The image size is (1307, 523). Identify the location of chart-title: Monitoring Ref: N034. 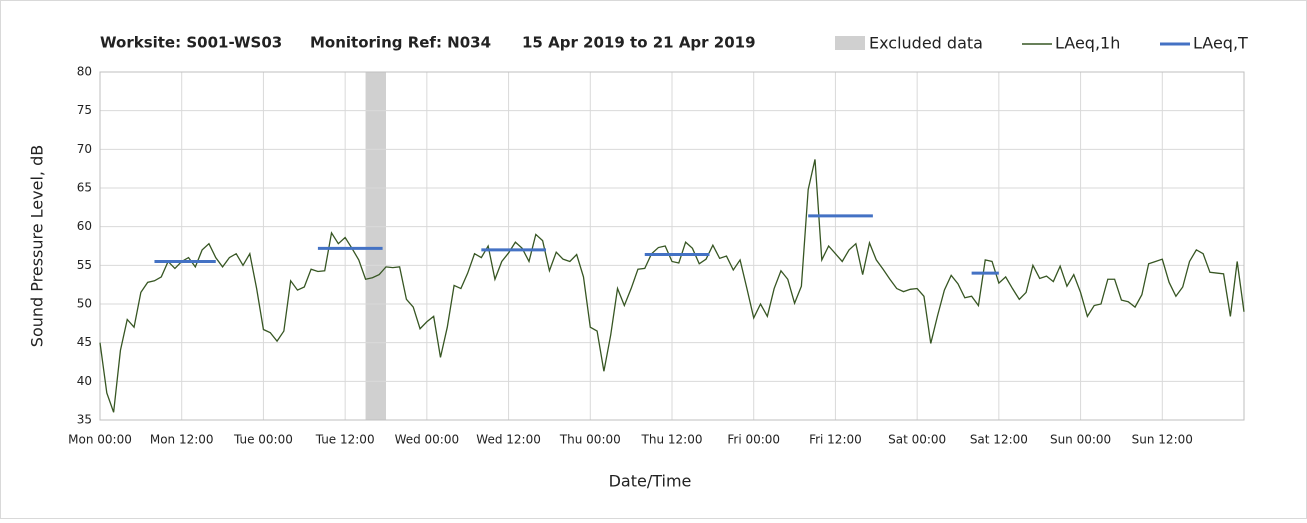
(400, 43).